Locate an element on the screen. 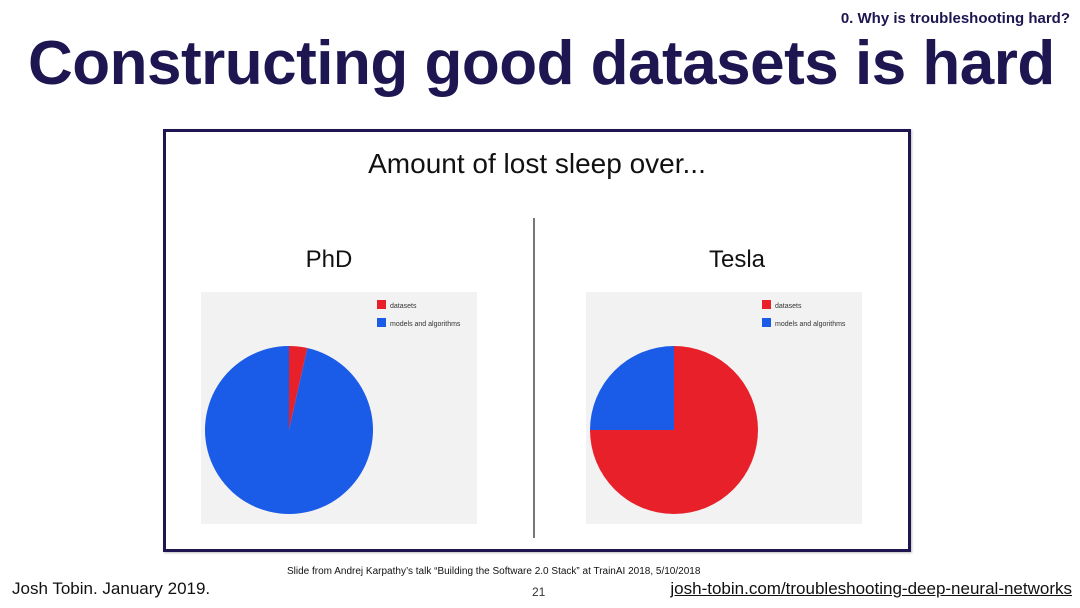  tesla-chart: datasets models and algorithms is located at coordinates (724, 408).